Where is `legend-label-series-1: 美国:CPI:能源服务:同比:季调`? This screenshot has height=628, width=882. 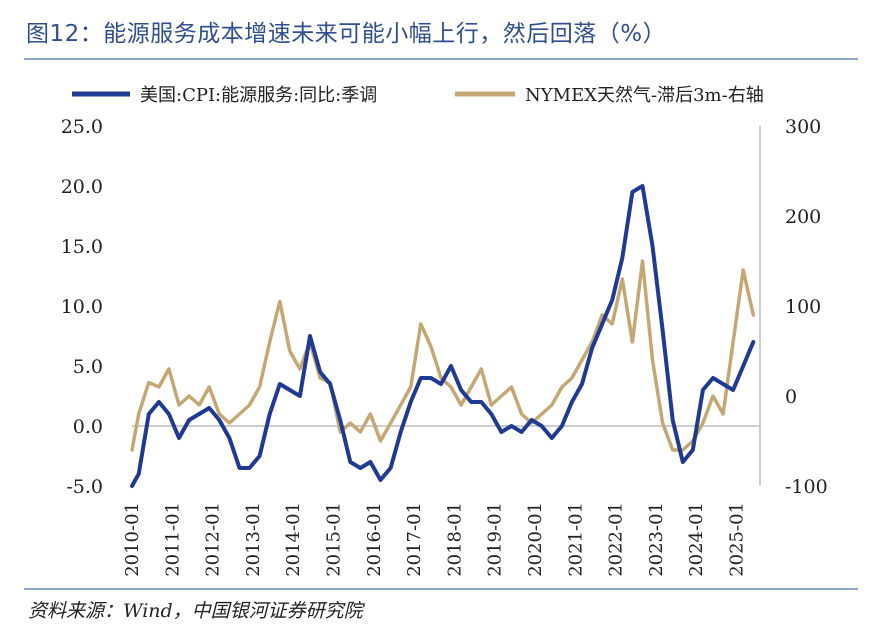 legend-label-series-1: 美国:CPI:能源服务:同比:季调 is located at coordinates (258, 95).